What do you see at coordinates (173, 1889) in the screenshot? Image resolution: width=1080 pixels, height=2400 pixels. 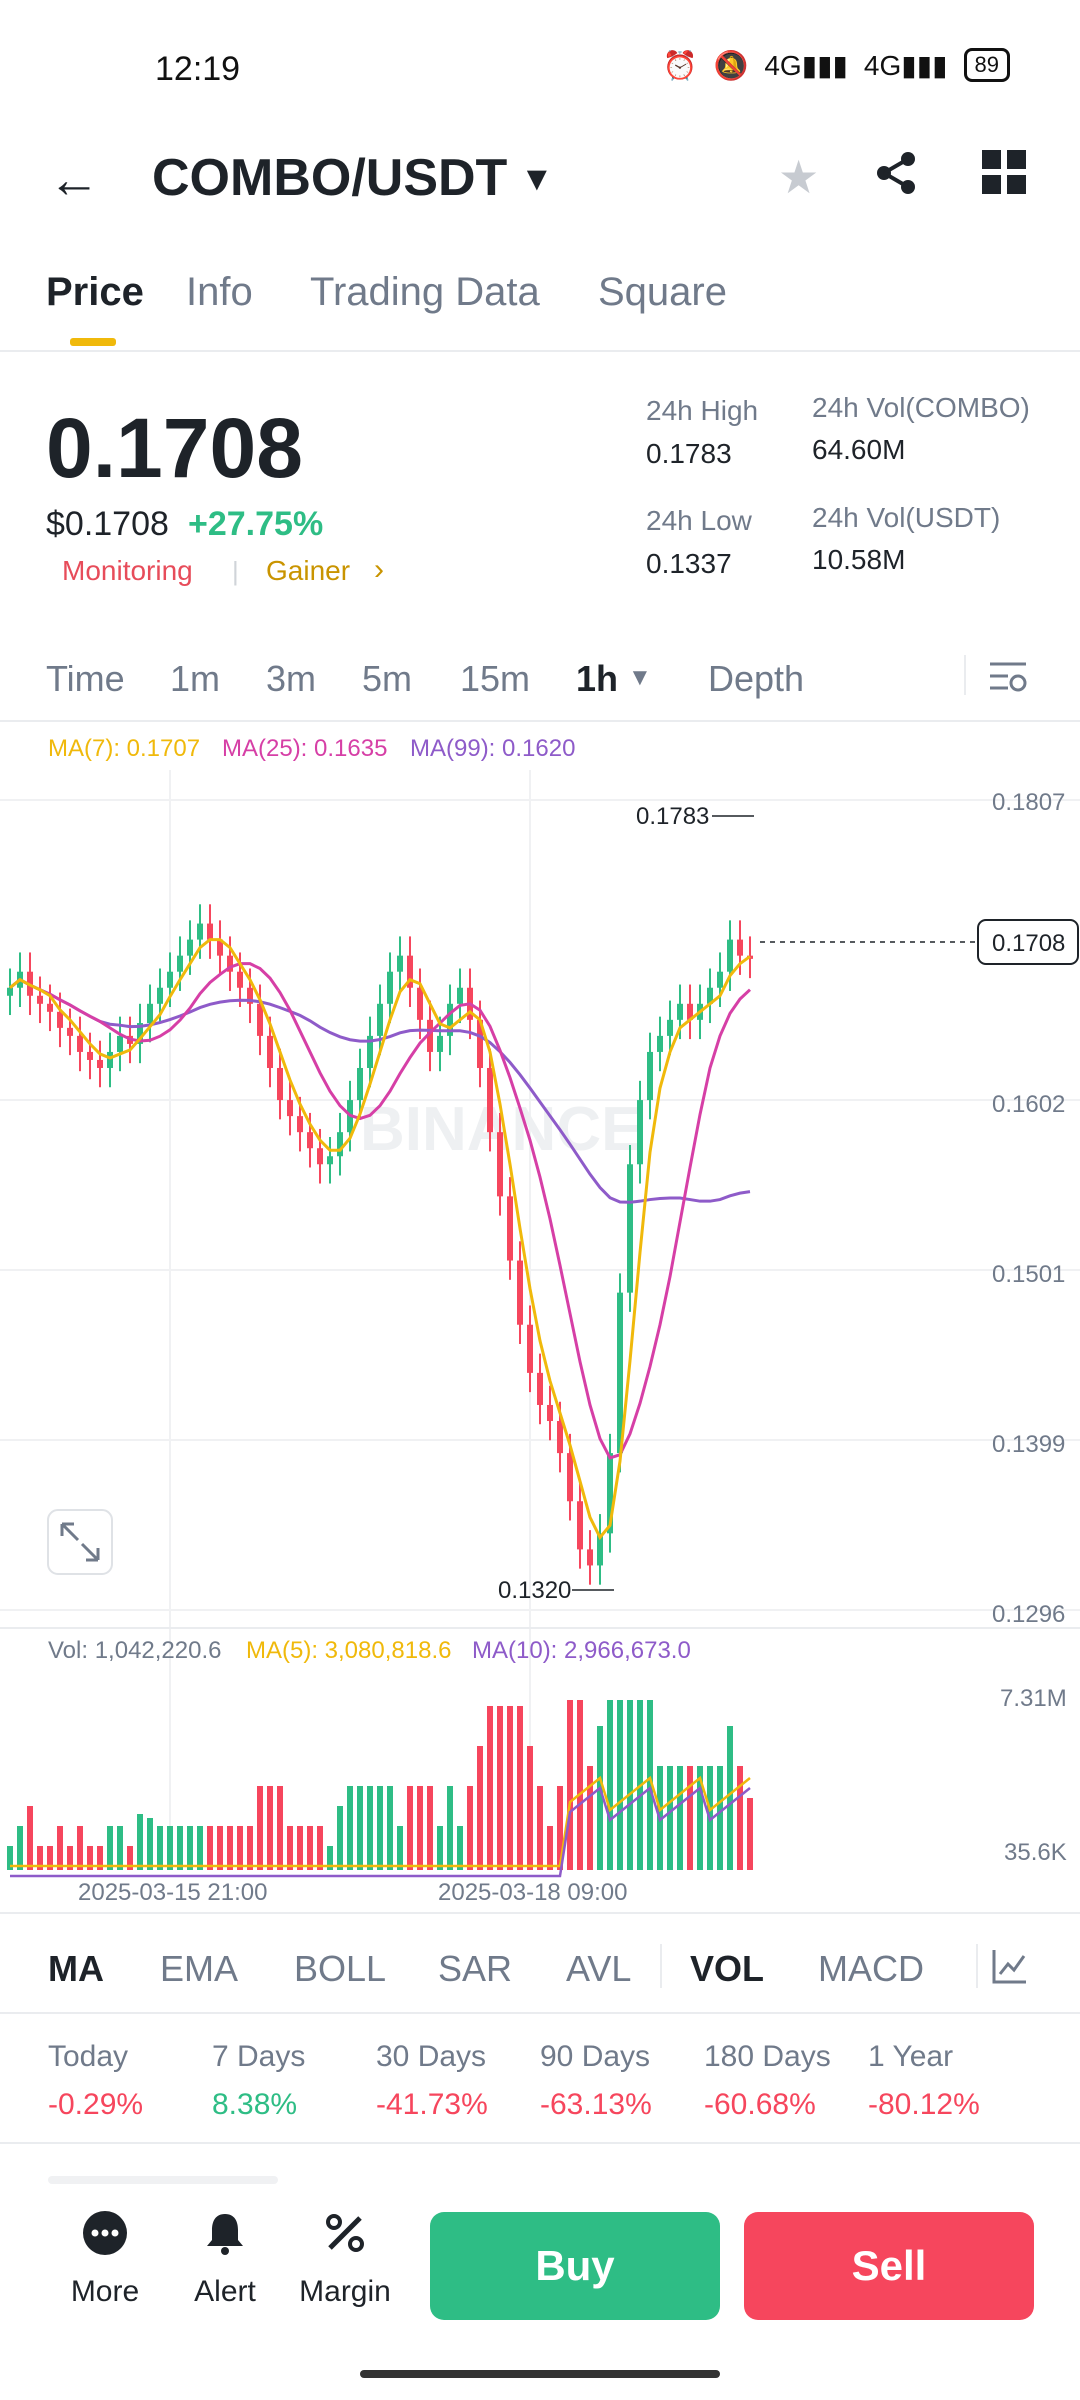 I see `x-tick: 2025-03-15 21:00` at bounding box center [173, 1889].